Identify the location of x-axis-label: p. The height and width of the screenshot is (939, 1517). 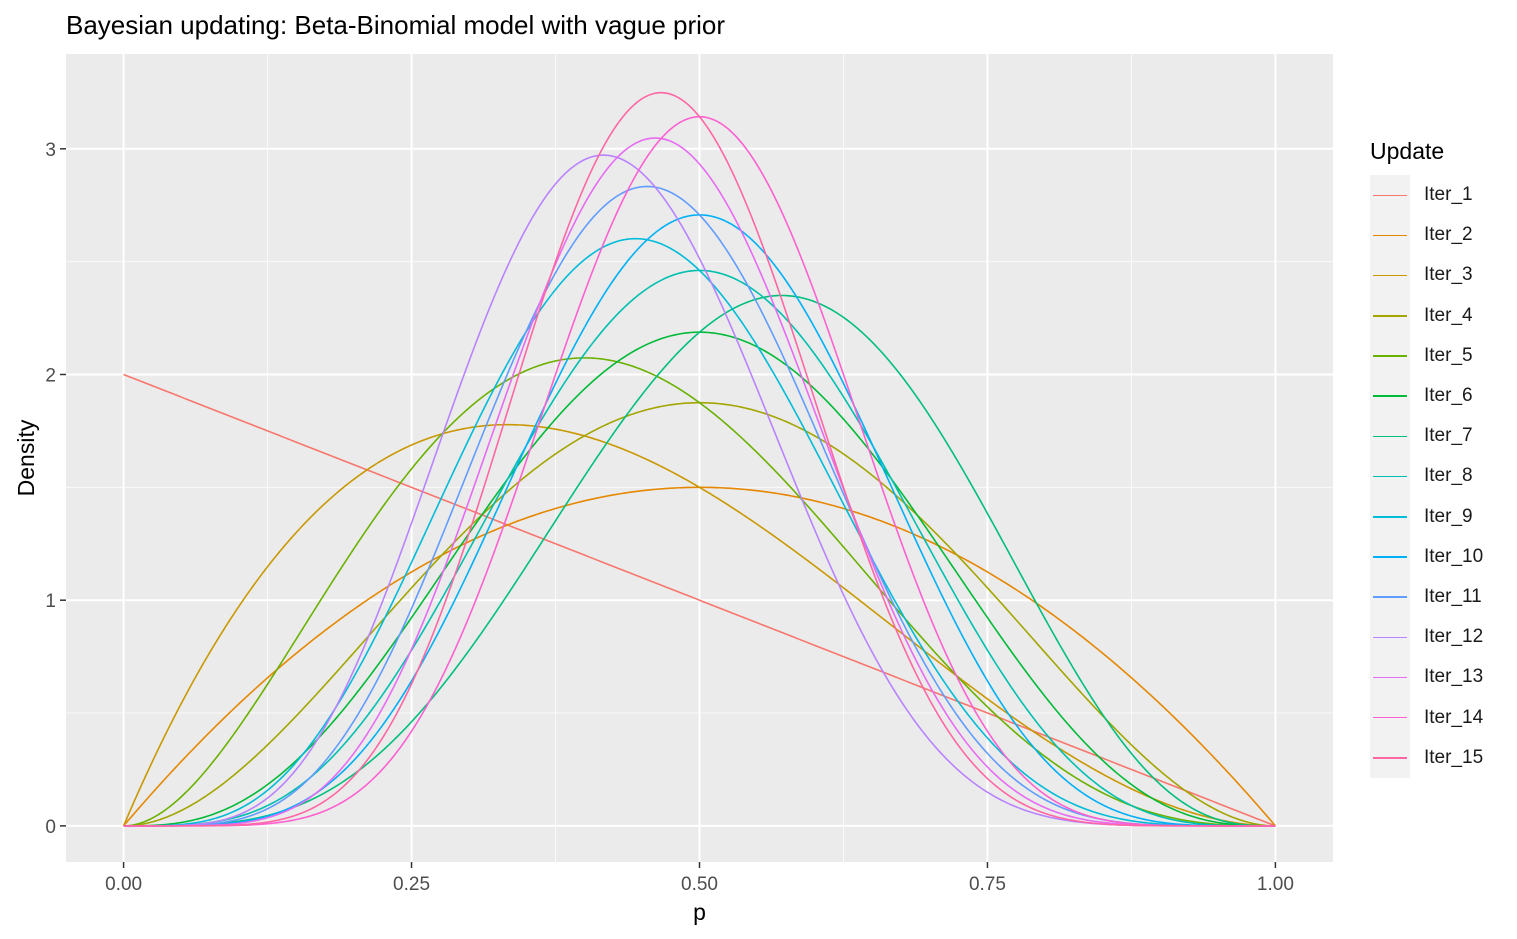
(699, 912).